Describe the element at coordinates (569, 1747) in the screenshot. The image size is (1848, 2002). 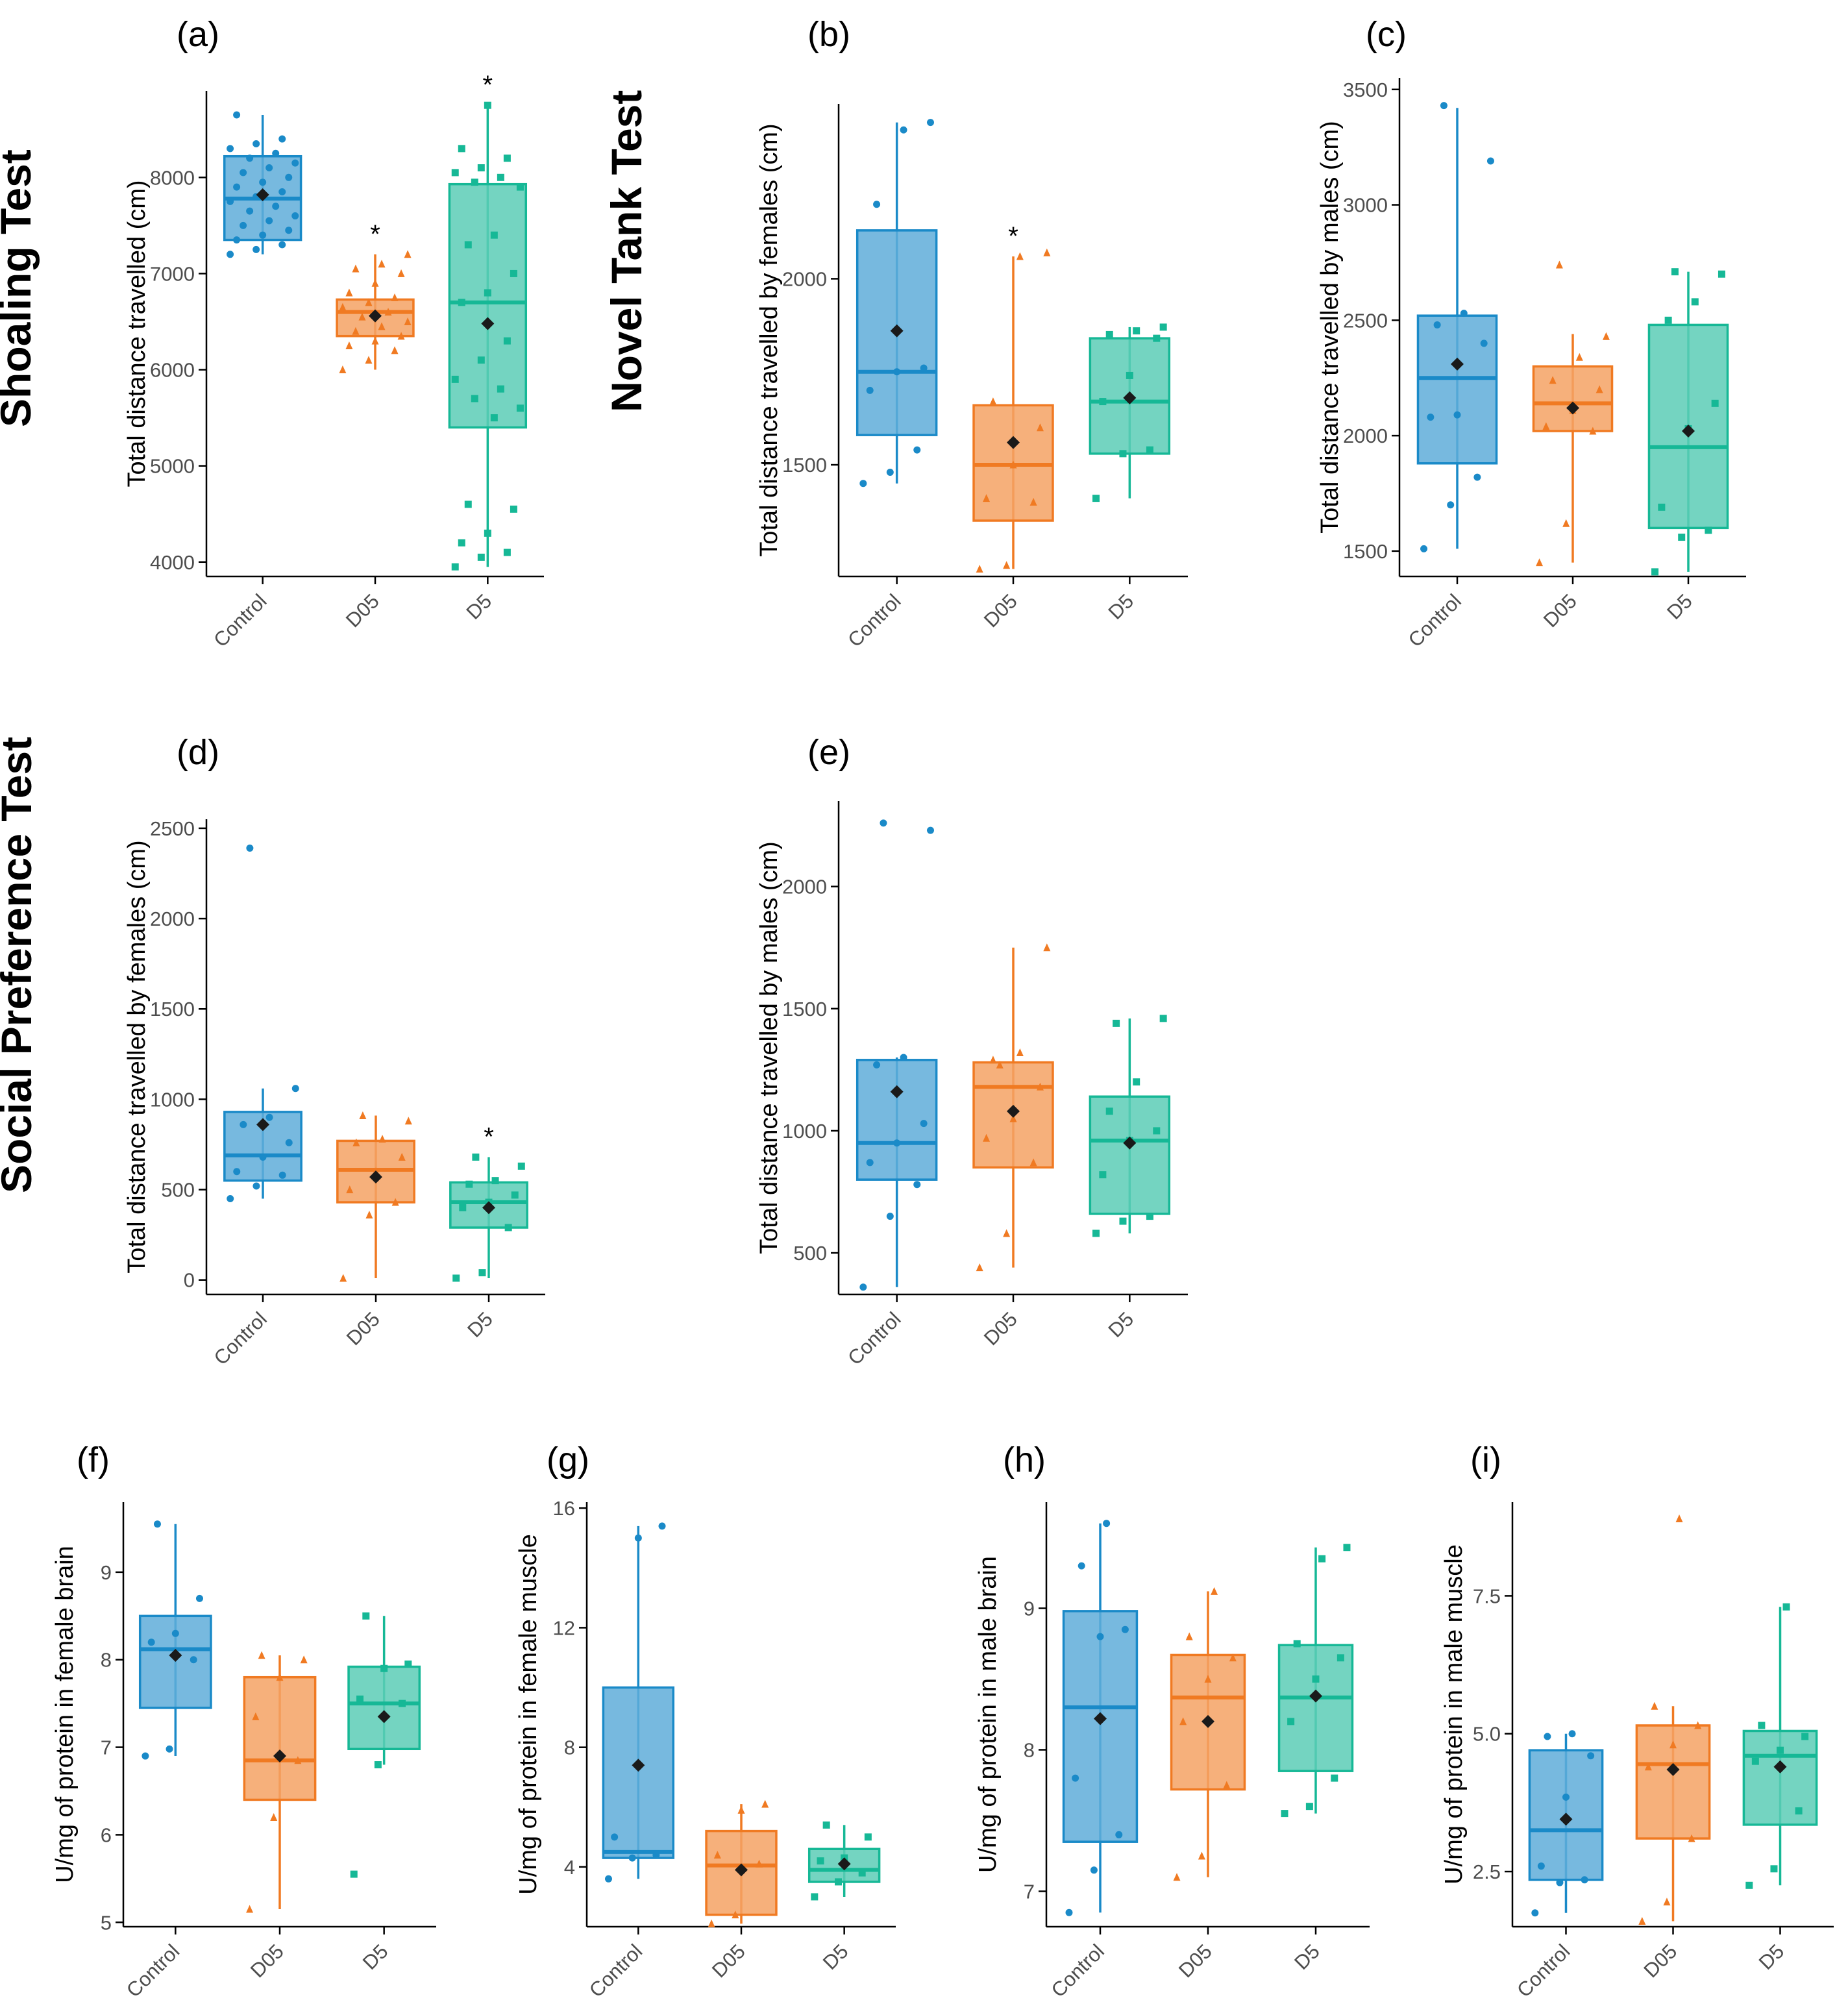
I see `y-tick-label: 8` at that location.